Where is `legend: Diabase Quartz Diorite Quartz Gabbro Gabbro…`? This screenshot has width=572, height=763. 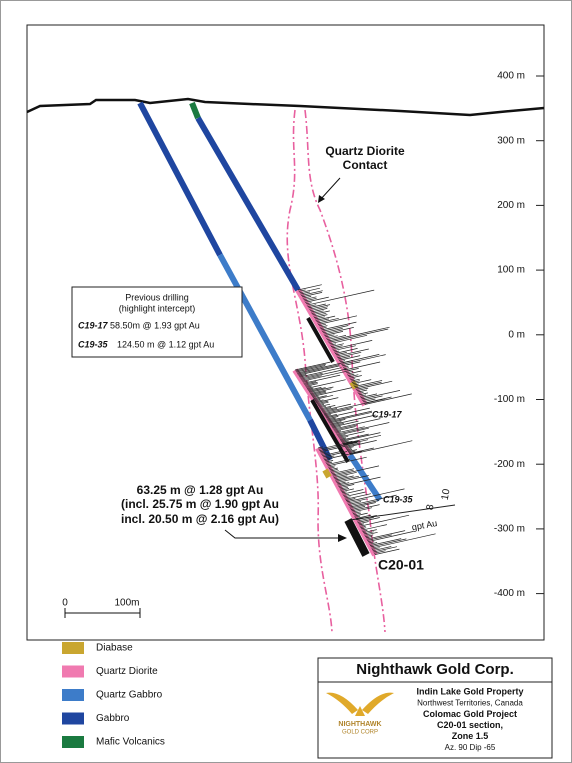 legend: Diabase Quartz Diorite Quartz Gabbro Gabbro… is located at coordinates (113, 695).